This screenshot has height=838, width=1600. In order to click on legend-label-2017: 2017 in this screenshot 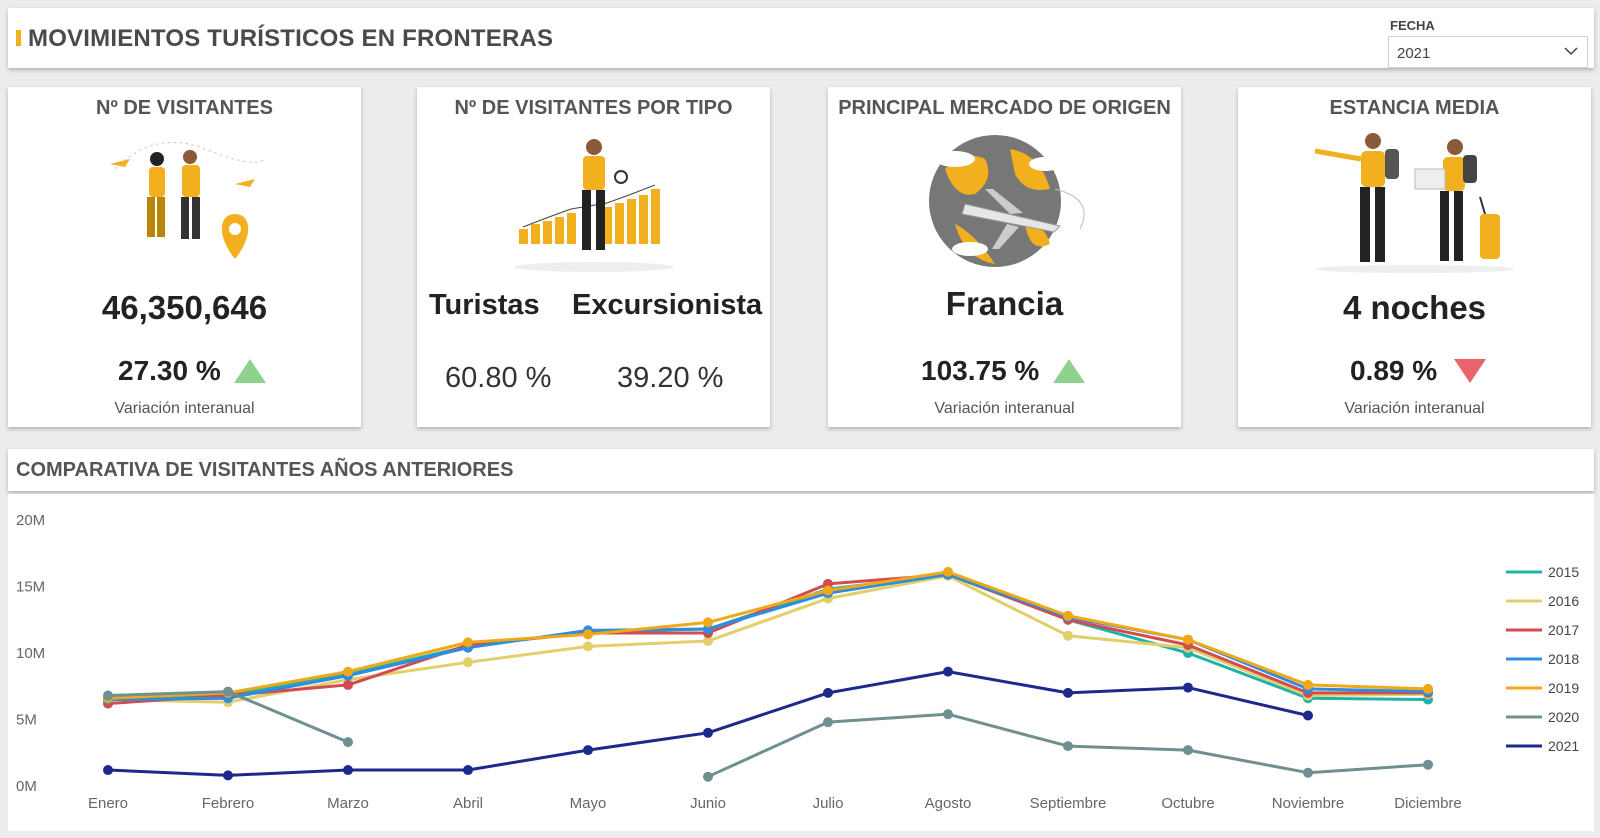, I will do `click(1563, 630)`.